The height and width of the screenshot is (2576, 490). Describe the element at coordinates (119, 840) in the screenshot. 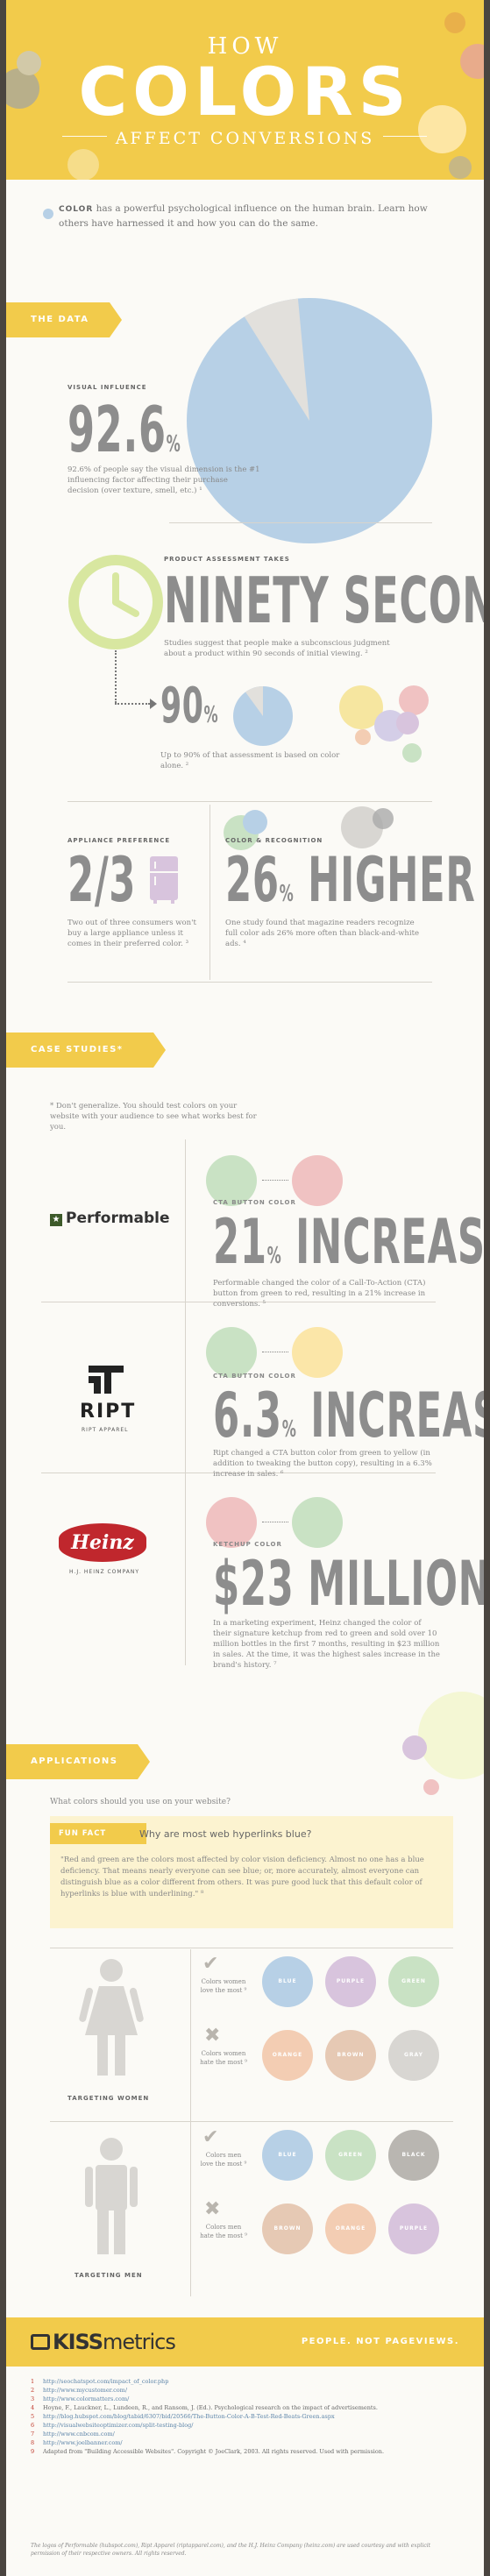

I see `caption-appliance: APPLIANCE PREFERENCE` at that location.